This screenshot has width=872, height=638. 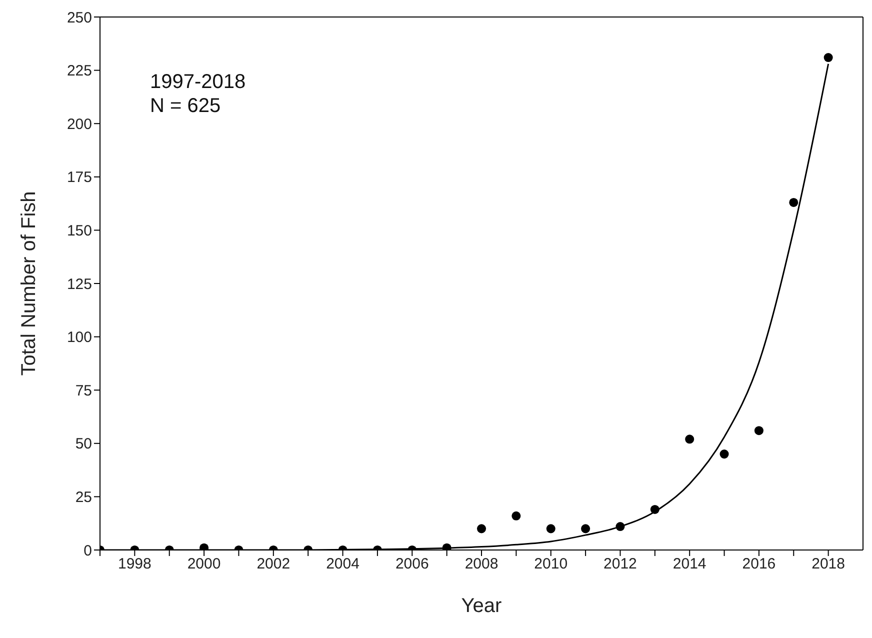 What do you see at coordinates (79, 17) in the screenshot?
I see `y-tick-label: 250` at bounding box center [79, 17].